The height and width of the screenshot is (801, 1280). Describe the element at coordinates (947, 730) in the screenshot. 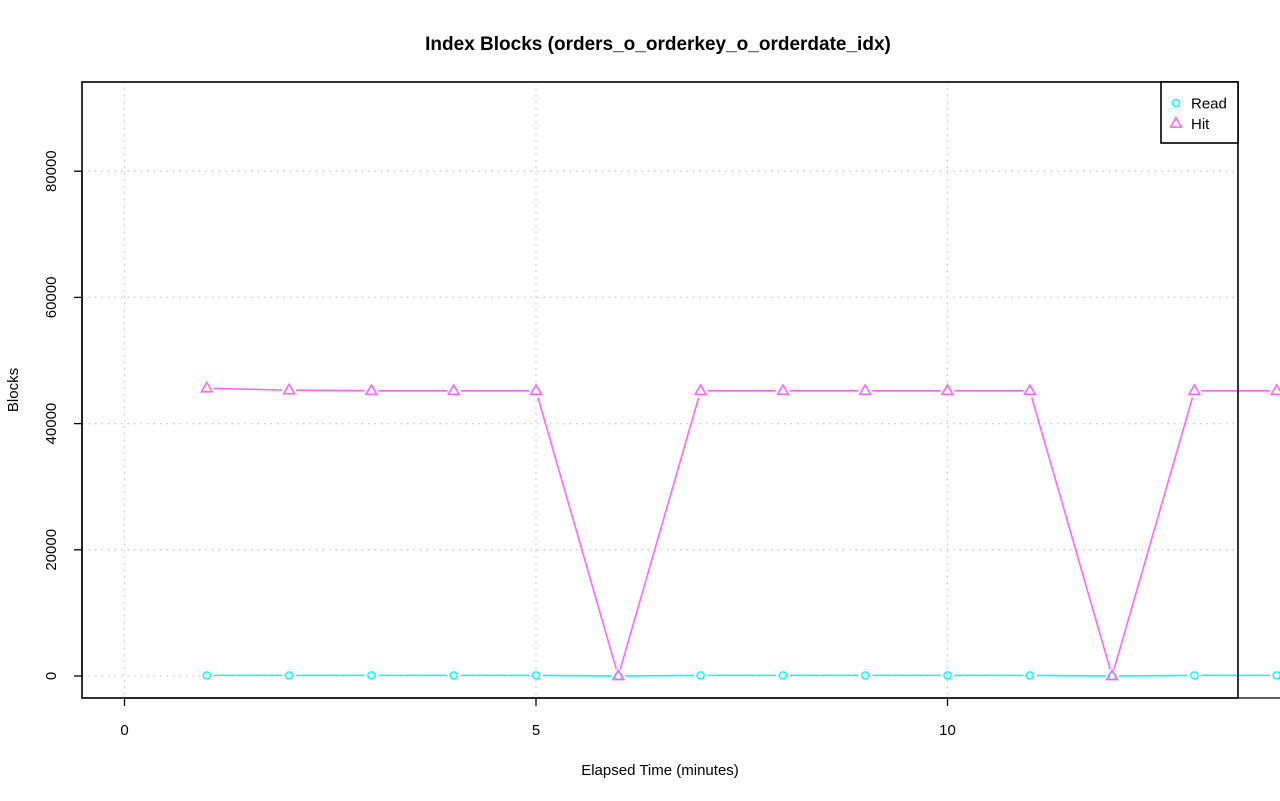

I see `x-tick-label: 10` at that location.